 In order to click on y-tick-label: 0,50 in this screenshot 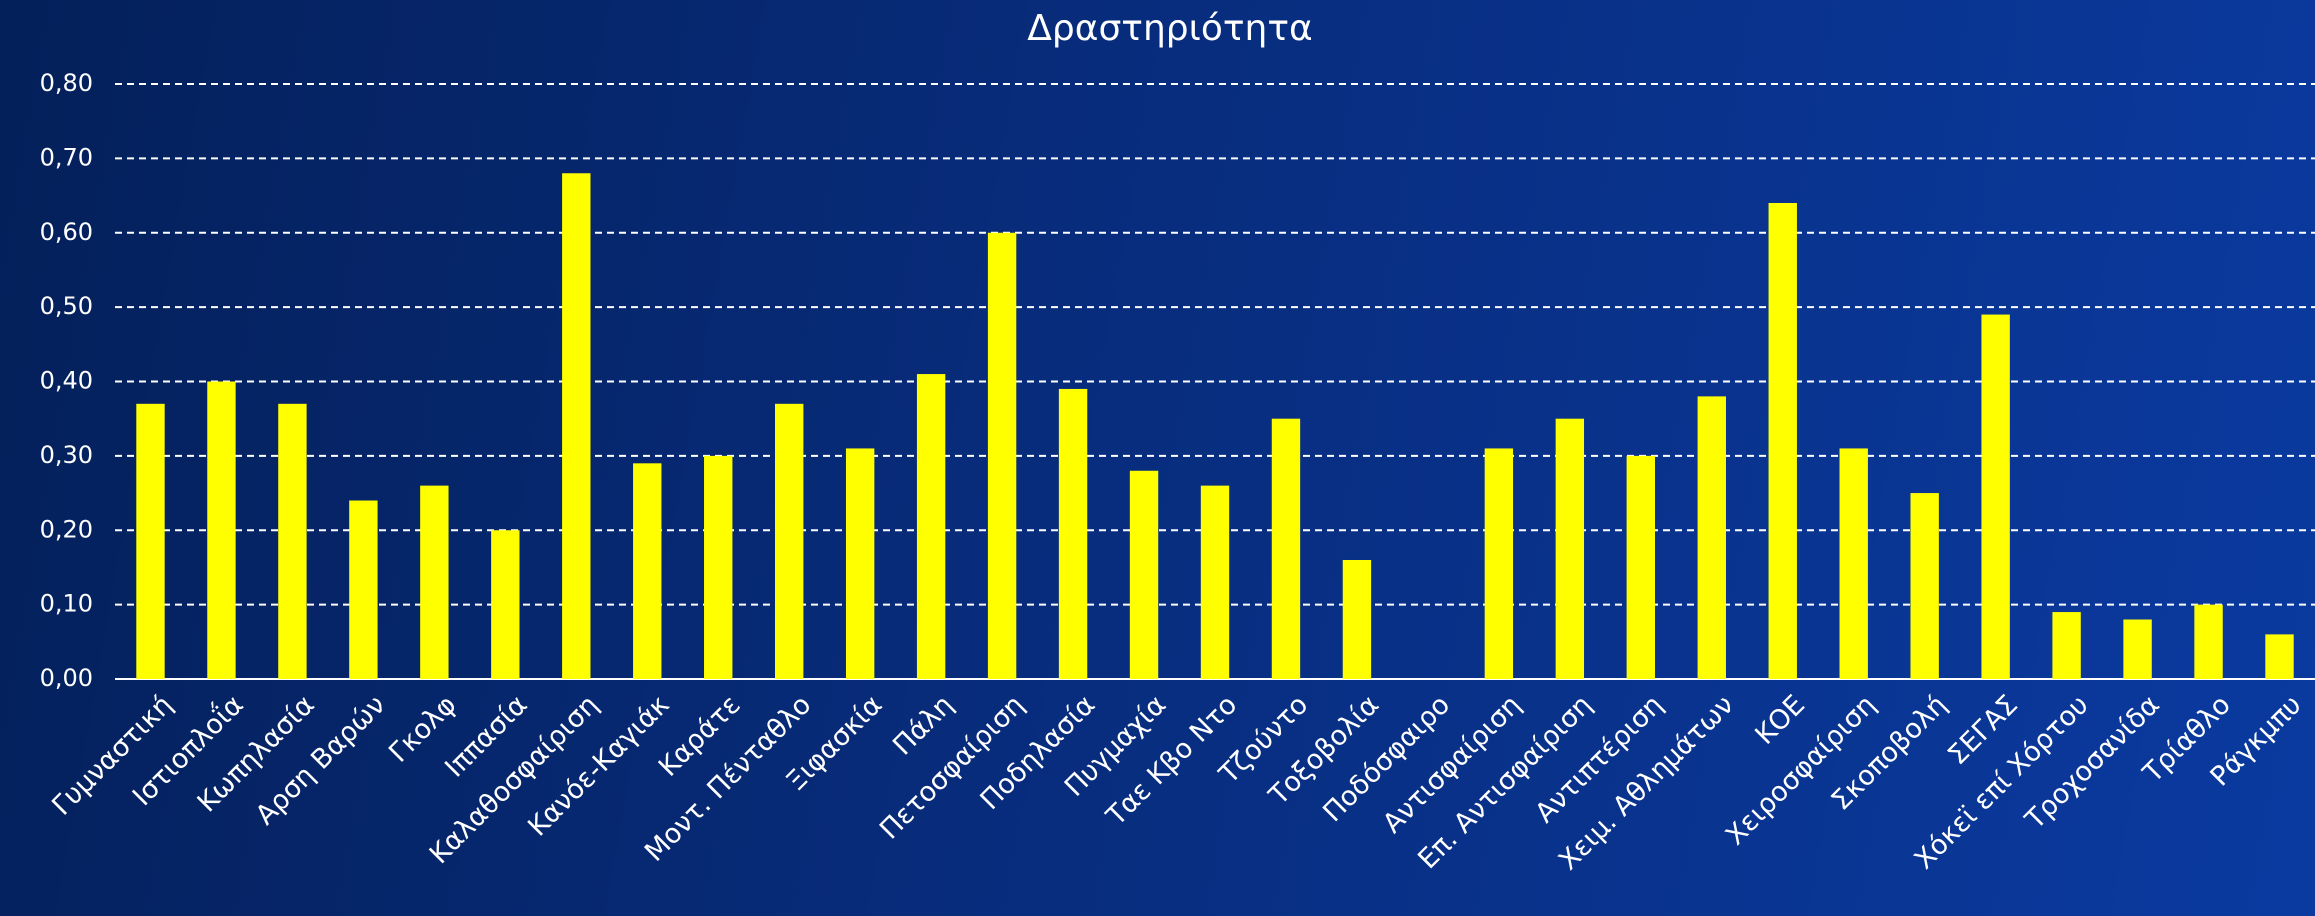, I will do `click(66, 306)`.